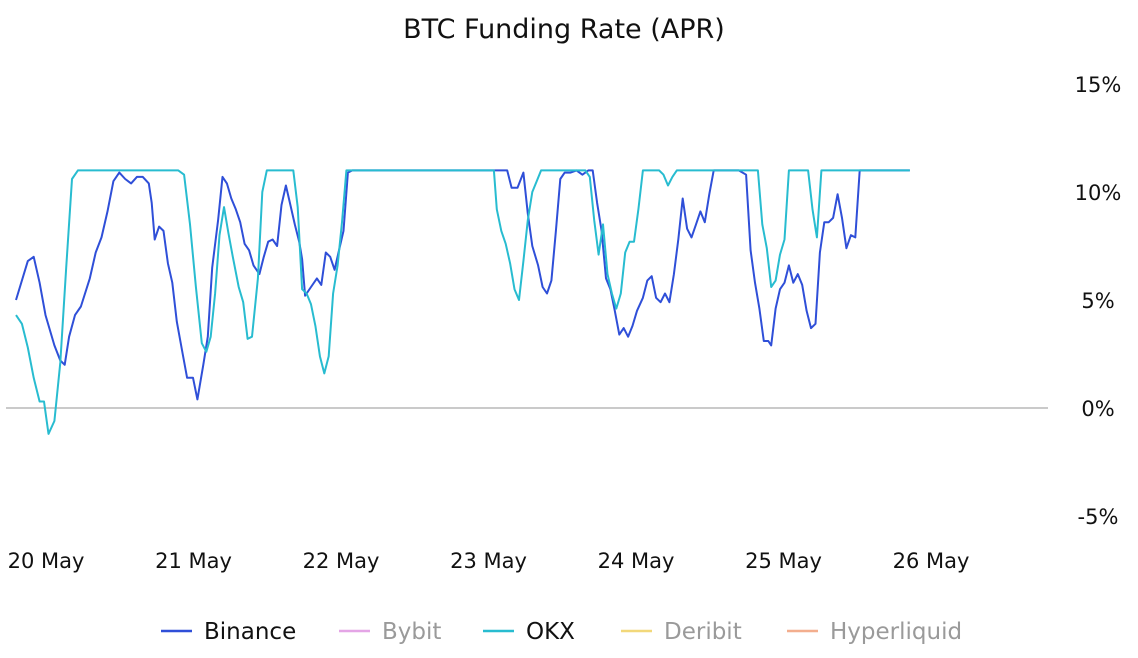 This screenshot has height=658, width=1138. I want to click on legend-item-bybit: Bybit, so click(390, 632).